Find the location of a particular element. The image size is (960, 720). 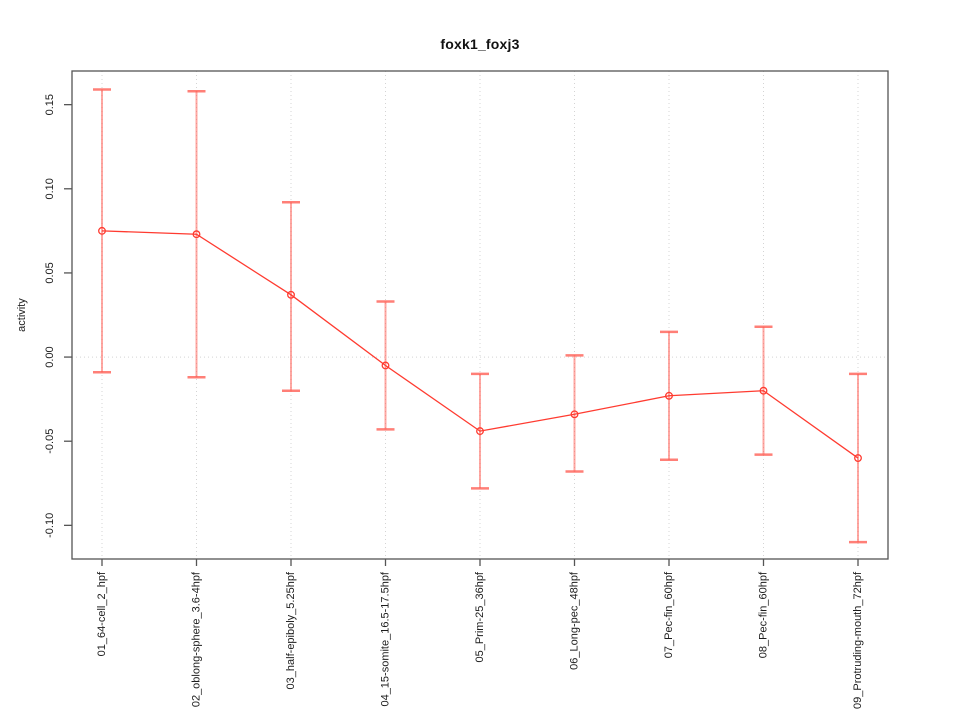

x-tick-label: 03_half-epiboly_5.25hpf is located at coordinates (291, 630).